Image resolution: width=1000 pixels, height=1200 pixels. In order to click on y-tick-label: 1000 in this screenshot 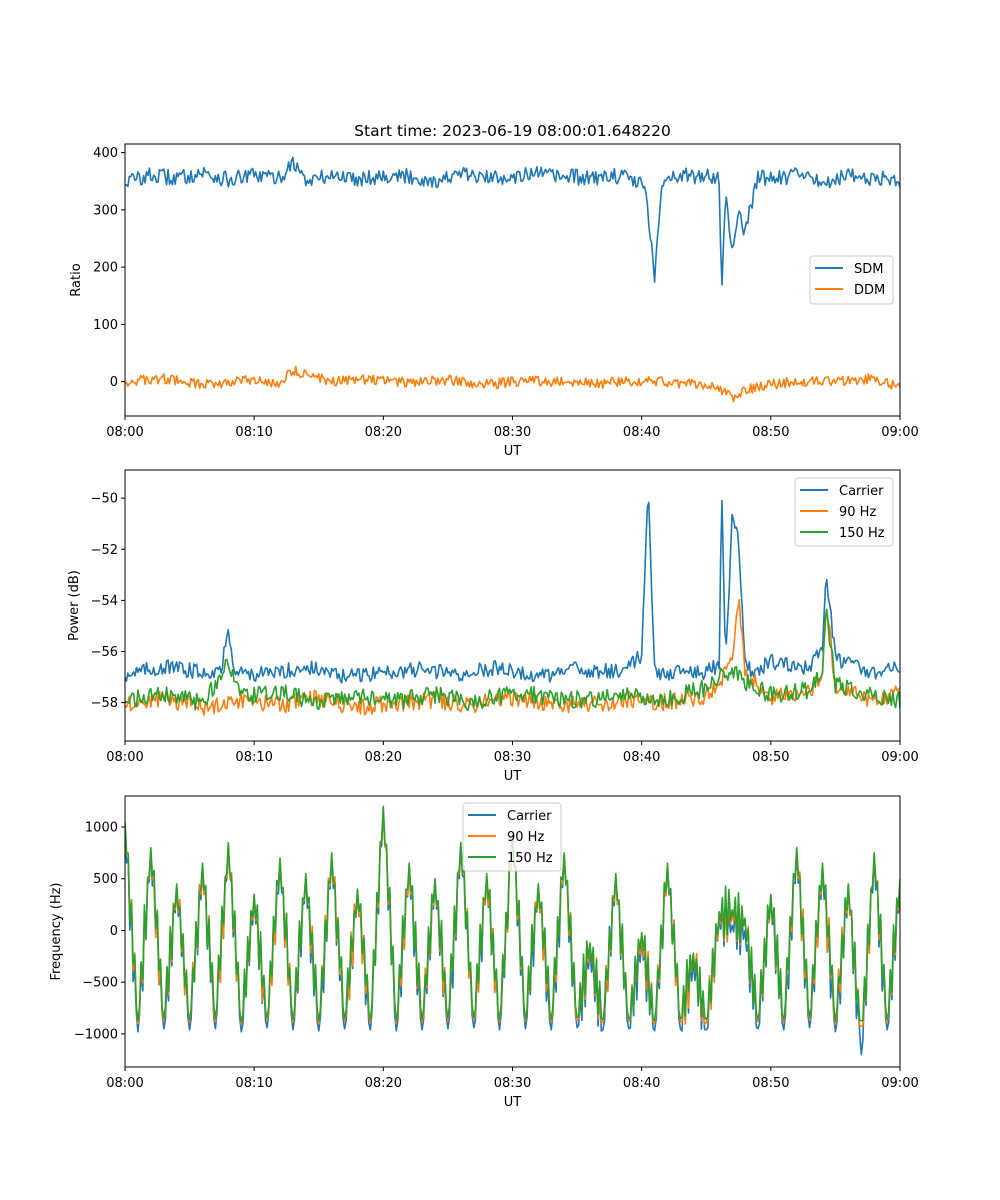, I will do `click(101, 828)`.